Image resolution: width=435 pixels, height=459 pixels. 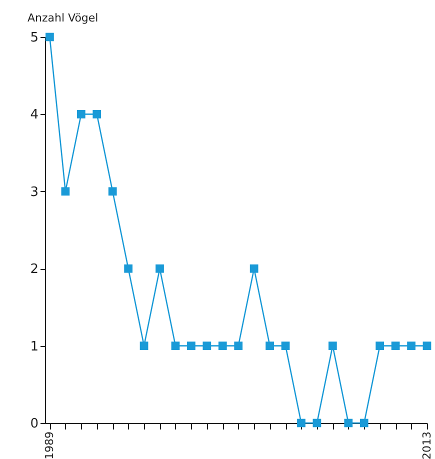 What do you see at coordinates (34, 346) in the screenshot?
I see `y-tick-label: 1` at bounding box center [34, 346].